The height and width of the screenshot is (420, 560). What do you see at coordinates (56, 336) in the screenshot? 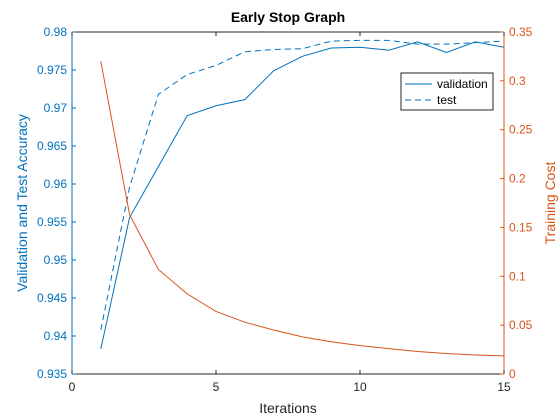
I see `y-left-tick-label: 0.94` at bounding box center [56, 336].